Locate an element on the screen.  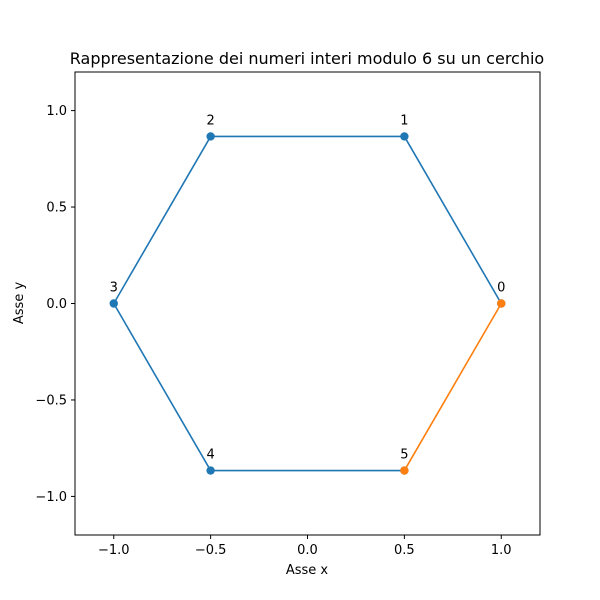
x-tick-label: 0.5 is located at coordinates (404, 550).